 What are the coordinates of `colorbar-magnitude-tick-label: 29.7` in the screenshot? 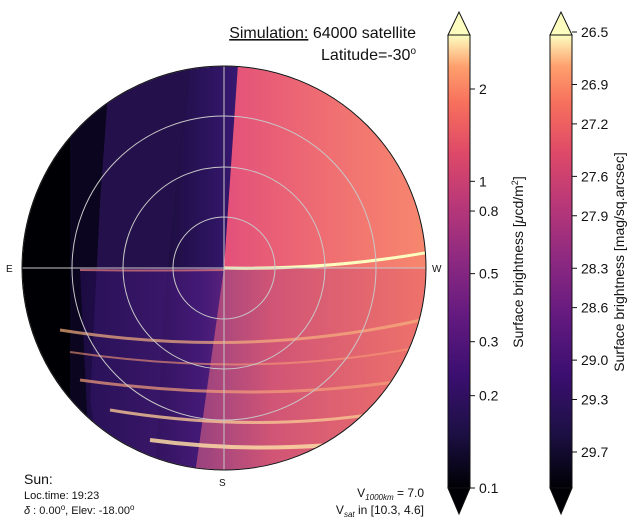 It's located at (594, 452).